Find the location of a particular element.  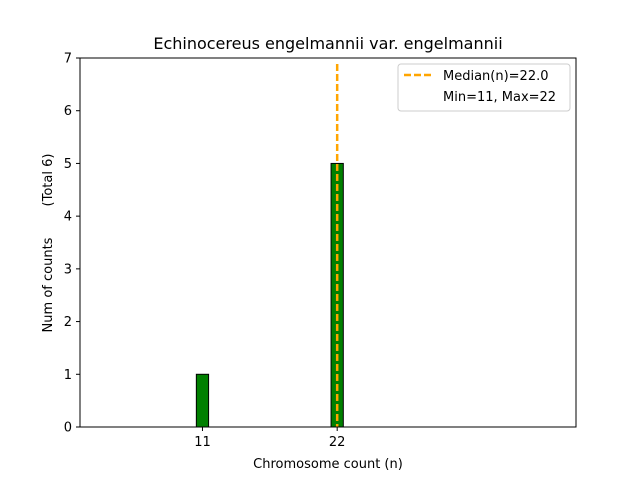

y-axis-label: Num of counts is located at coordinates (48, 284).